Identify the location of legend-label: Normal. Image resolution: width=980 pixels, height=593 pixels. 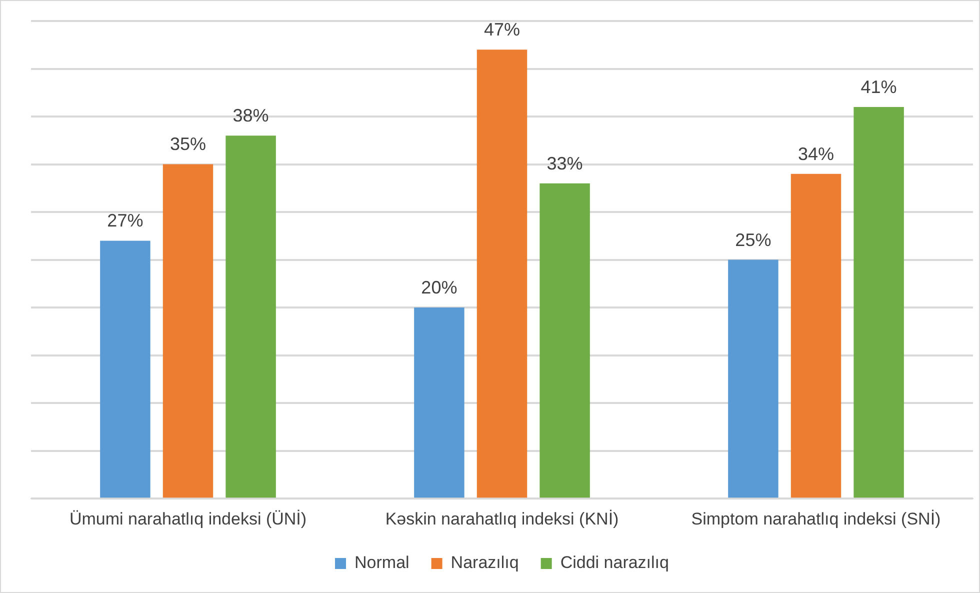
(382, 562).